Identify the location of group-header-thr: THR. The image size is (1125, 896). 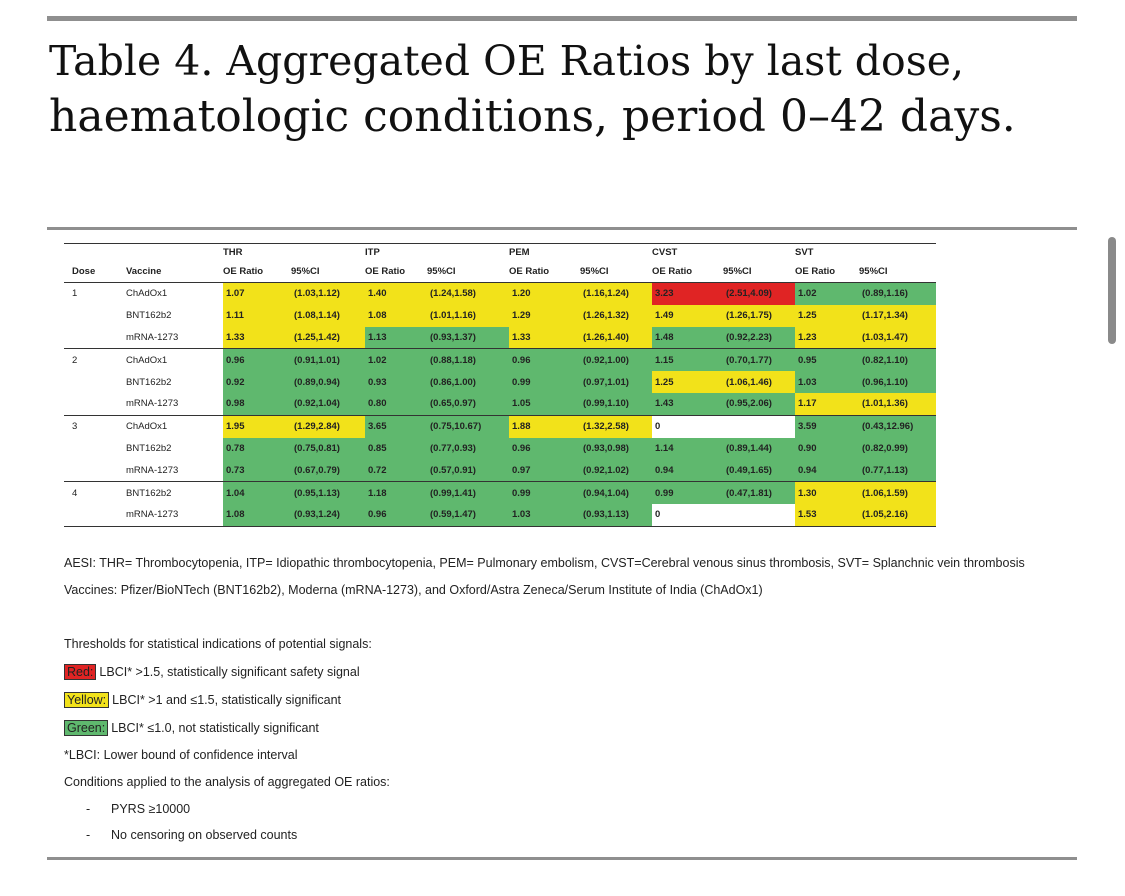
(233, 252).